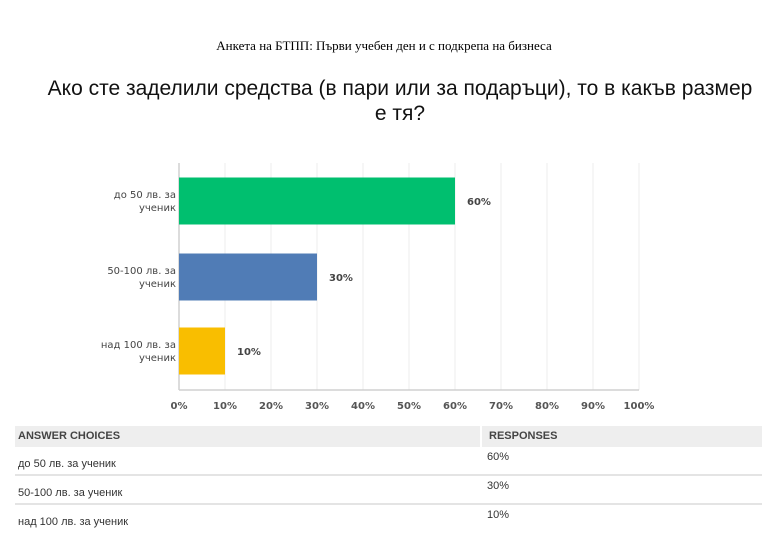  I want to click on category-label: 50-100 лв. за, so click(141, 271).